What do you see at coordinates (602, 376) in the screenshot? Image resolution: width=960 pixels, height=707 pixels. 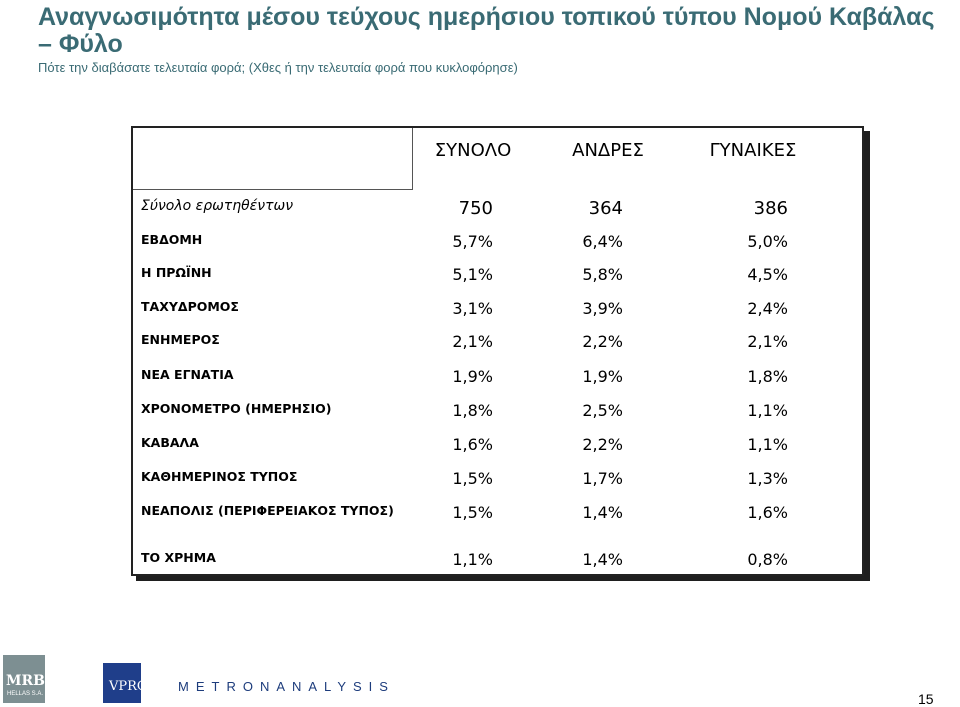 I see `cell-men: 1,9%` at bounding box center [602, 376].